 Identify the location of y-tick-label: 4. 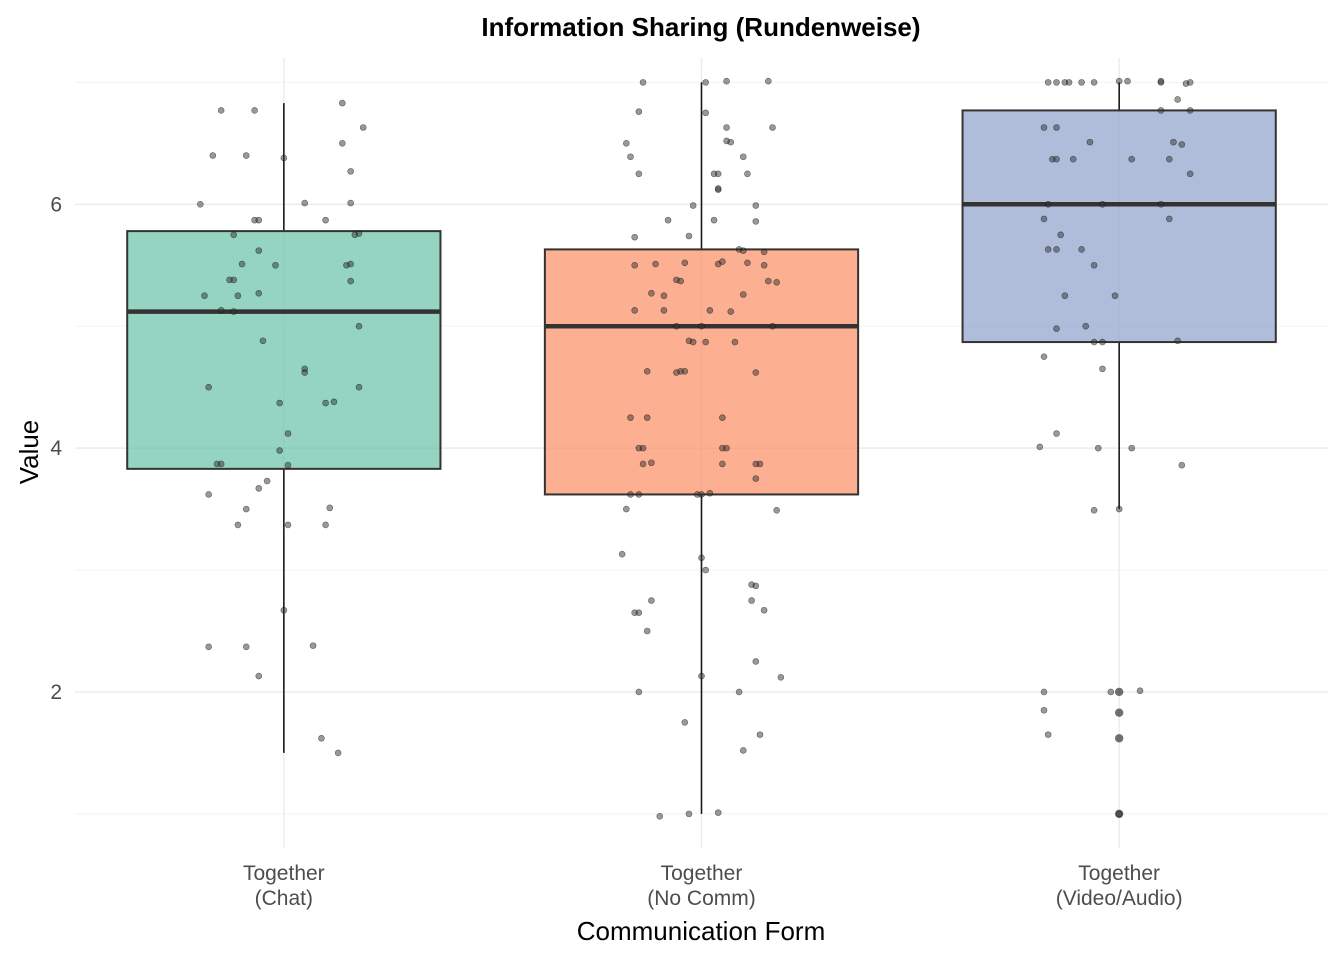
(56, 448).